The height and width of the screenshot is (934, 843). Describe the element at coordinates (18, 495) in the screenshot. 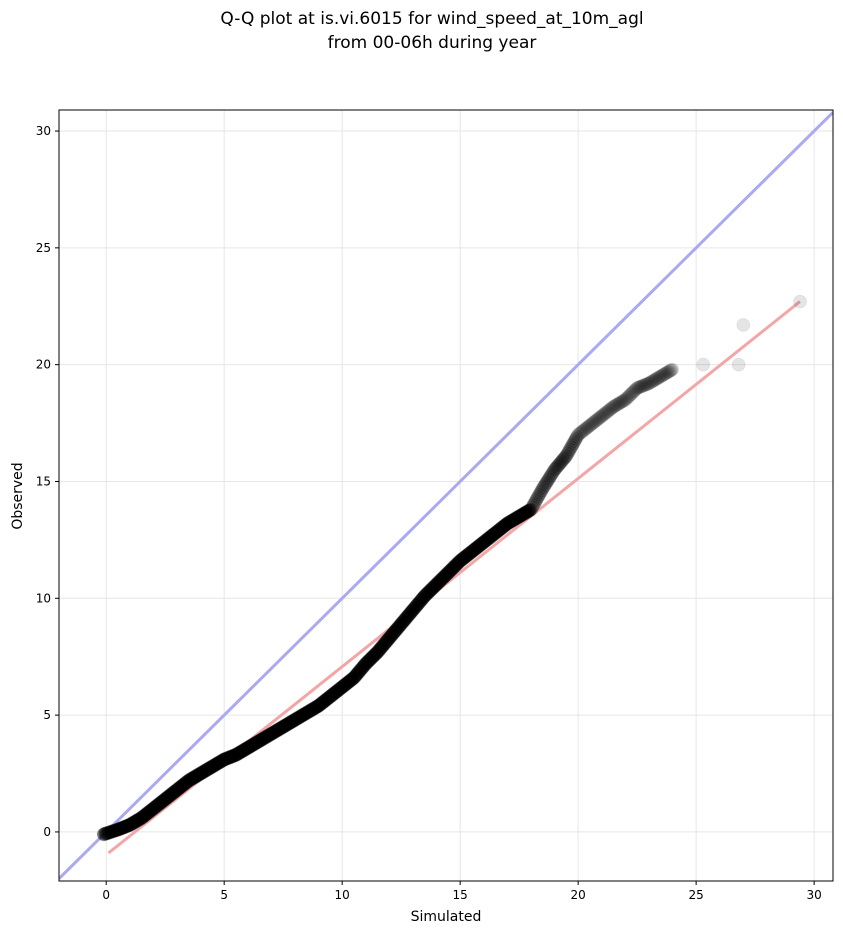

I see `y-axis-label: Observed` at that location.